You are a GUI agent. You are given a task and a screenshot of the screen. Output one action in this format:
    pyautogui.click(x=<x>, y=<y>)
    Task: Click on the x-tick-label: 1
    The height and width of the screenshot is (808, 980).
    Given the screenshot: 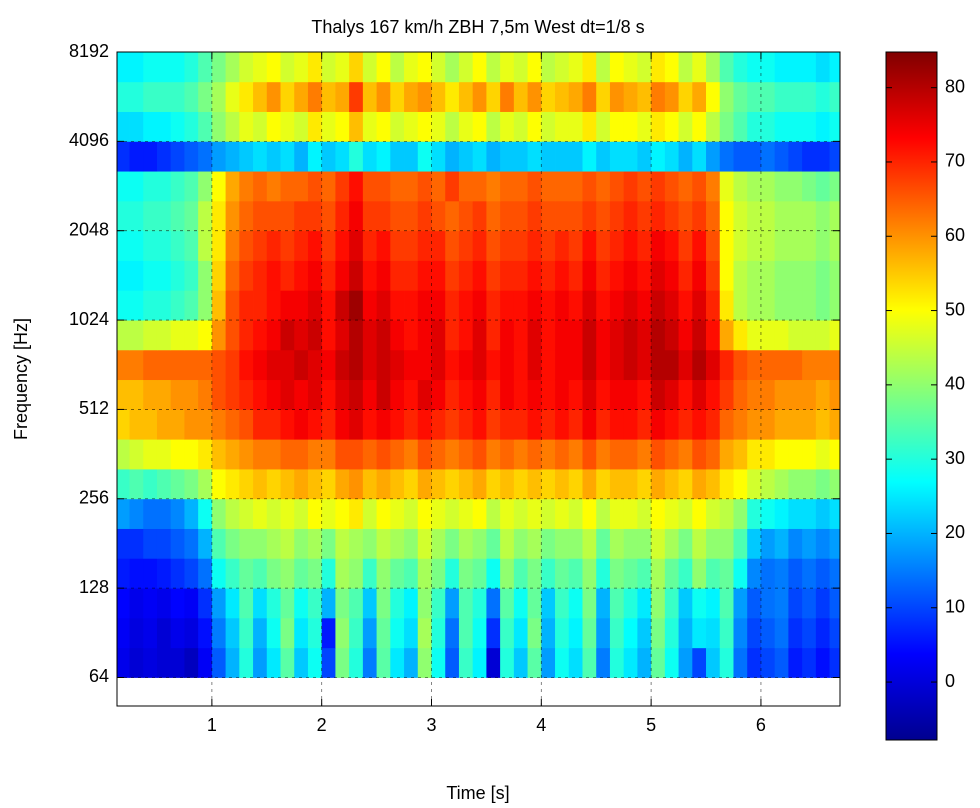 What is the action you would take?
    pyautogui.click(x=212, y=725)
    